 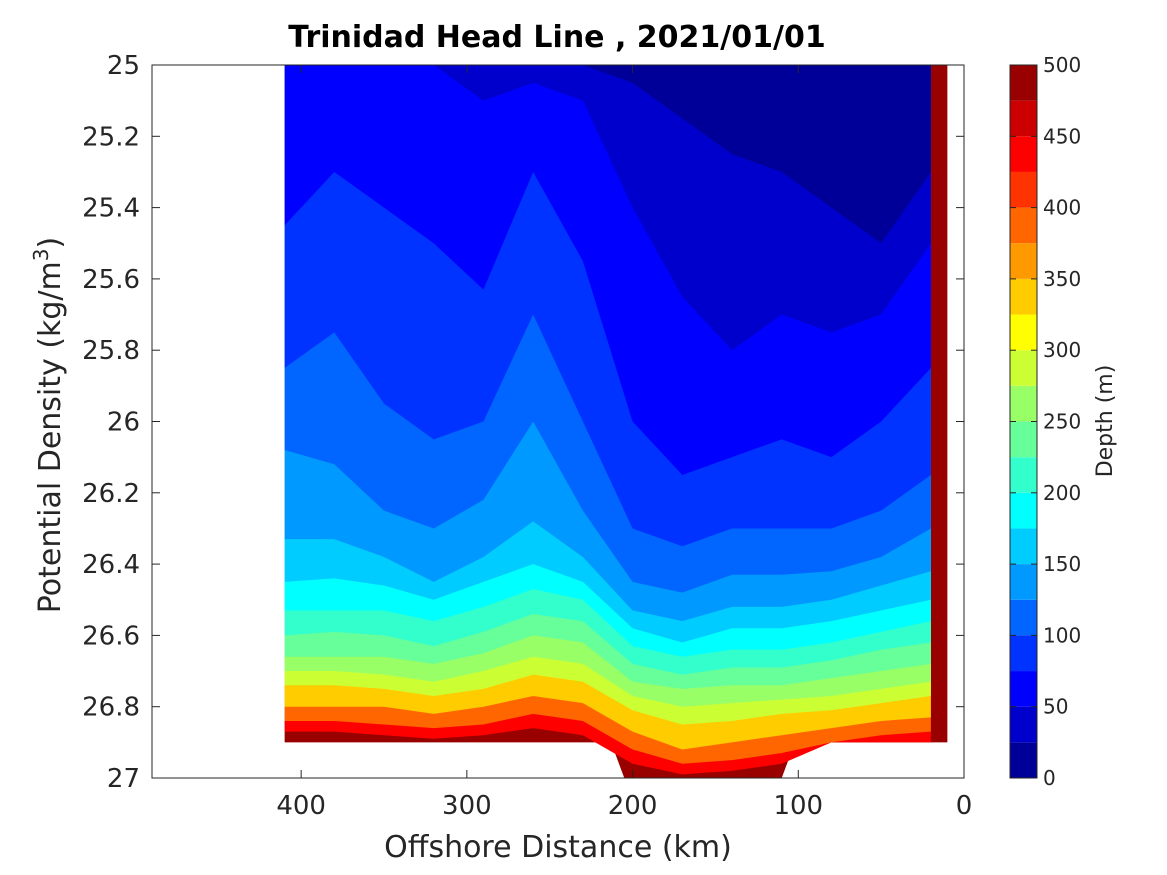 What do you see at coordinates (111, 351) in the screenshot?
I see `y-tick-label: 25.8` at bounding box center [111, 351].